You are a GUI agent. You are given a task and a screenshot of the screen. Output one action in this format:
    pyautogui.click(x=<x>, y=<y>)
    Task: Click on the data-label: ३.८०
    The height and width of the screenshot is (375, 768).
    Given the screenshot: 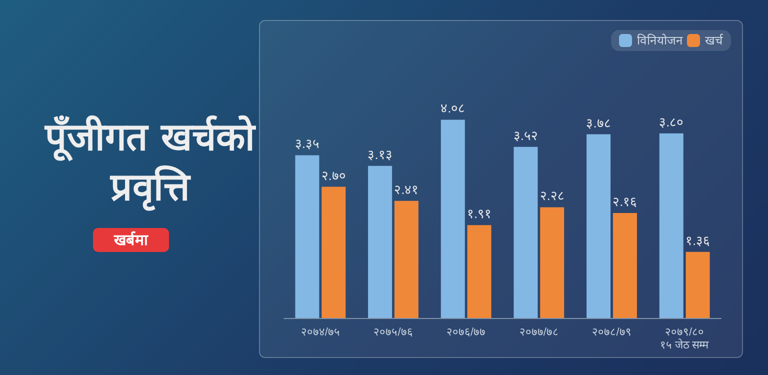 What is the action you would take?
    pyautogui.click(x=671, y=122)
    